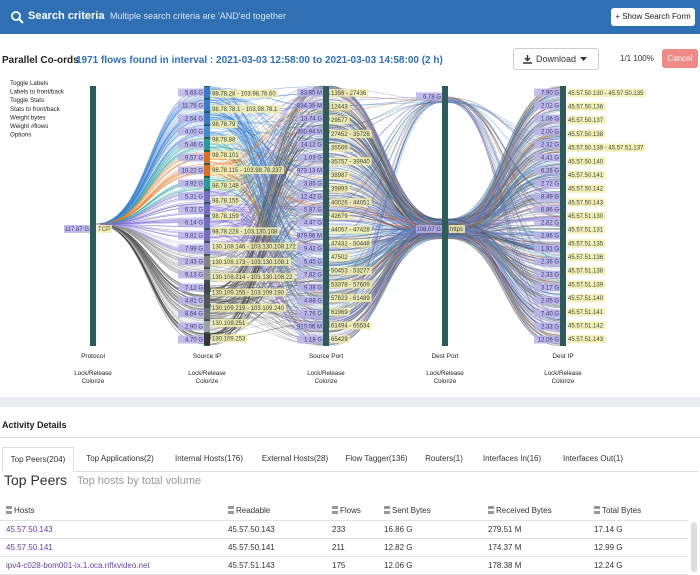 The width and height of the screenshot is (700, 575). I want to click on axis-label: 45.57.51.130, so click(586, 217).